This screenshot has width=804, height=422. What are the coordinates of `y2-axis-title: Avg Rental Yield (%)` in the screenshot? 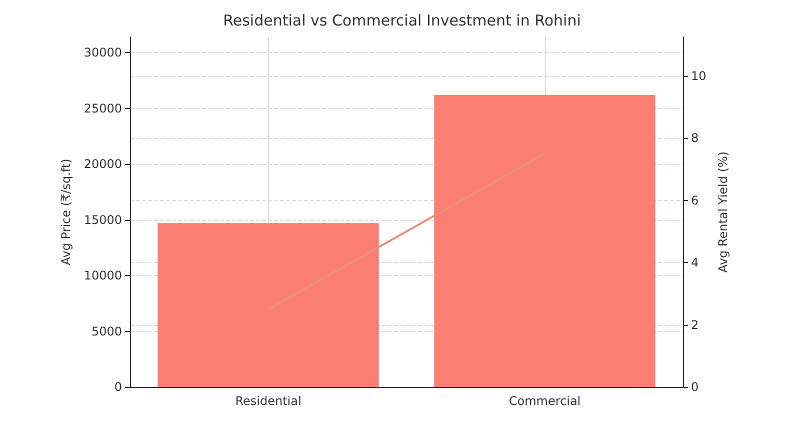 It's located at (723, 212).